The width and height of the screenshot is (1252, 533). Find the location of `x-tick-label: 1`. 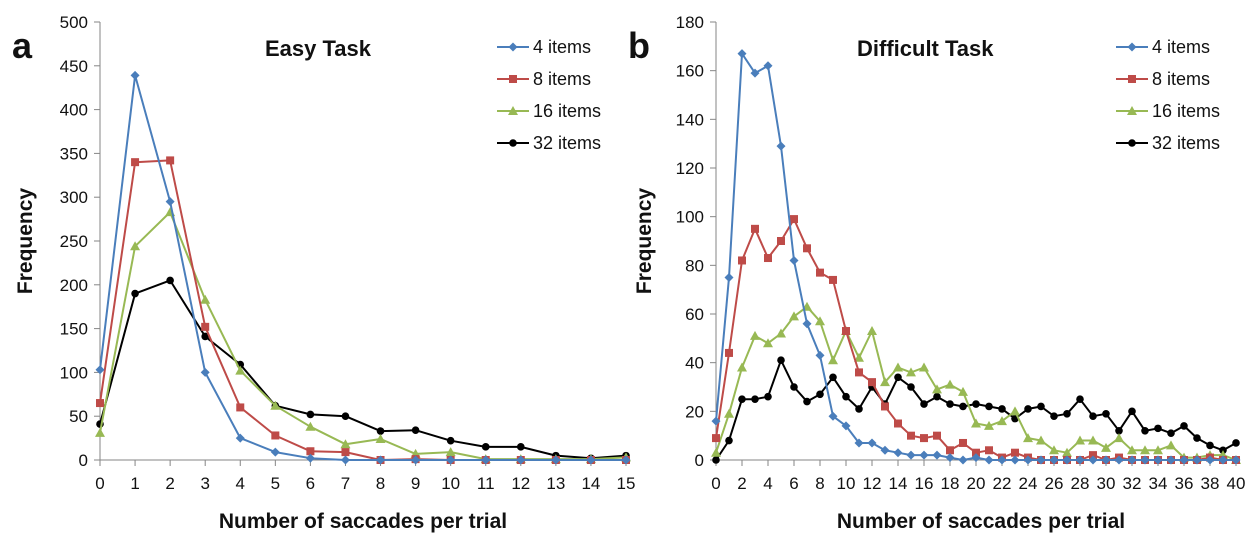

x-tick-label: 1 is located at coordinates (134, 483).